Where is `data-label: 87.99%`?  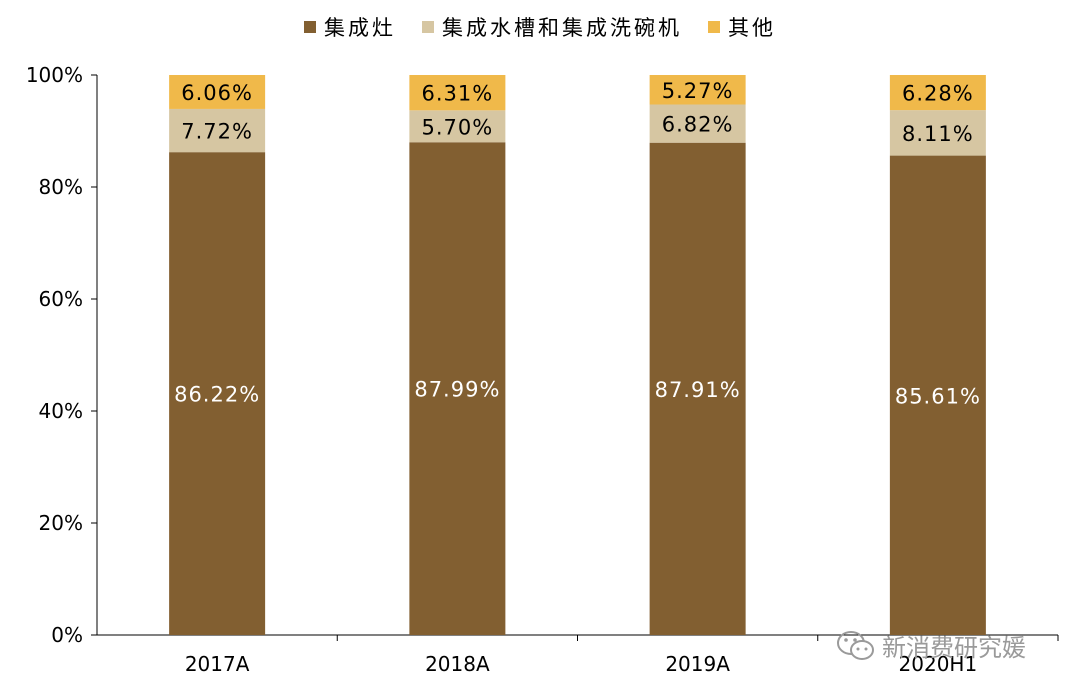 data-label: 87.99% is located at coordinates (457, 390).